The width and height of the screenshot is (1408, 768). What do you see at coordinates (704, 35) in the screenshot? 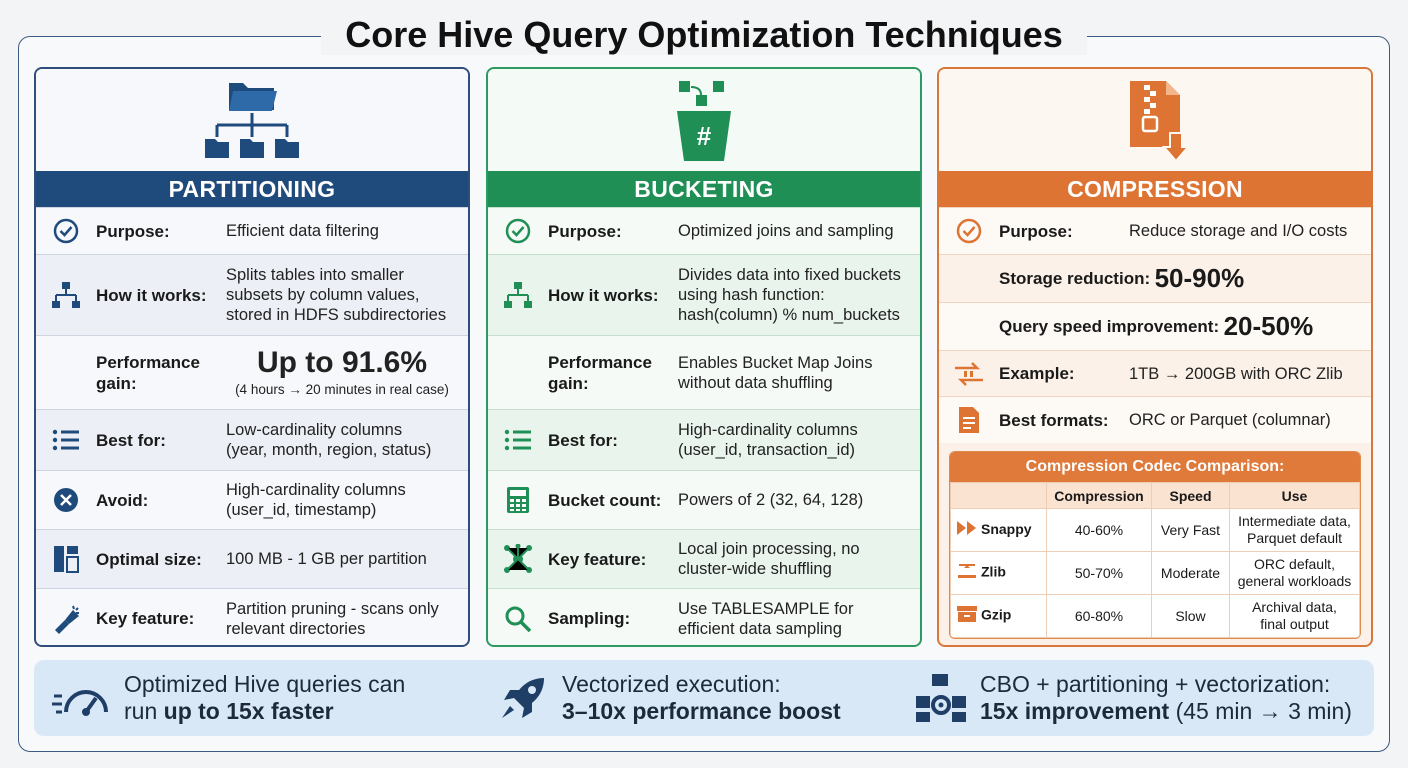
I see `page-title: Core Hive Query Optimization Techniques` at bounding box center [704, 35].